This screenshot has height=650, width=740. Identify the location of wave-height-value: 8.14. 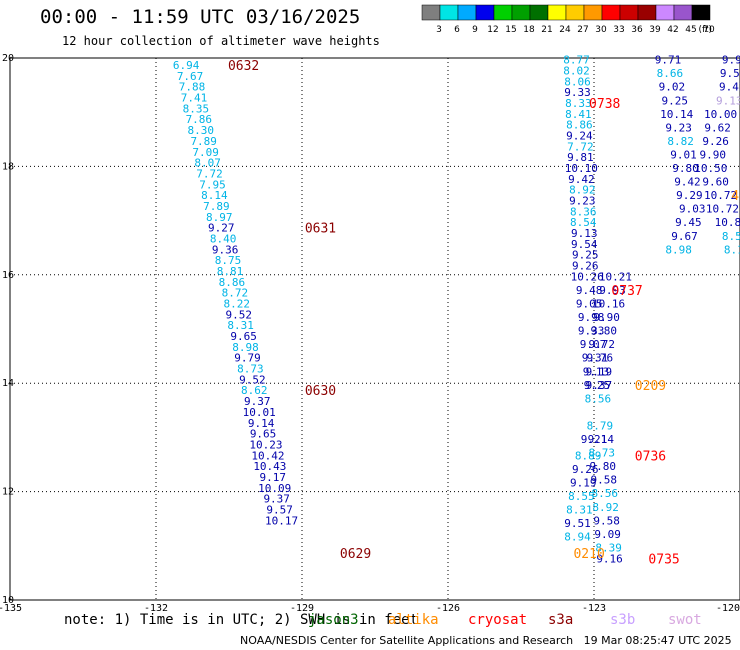
(214, 195).